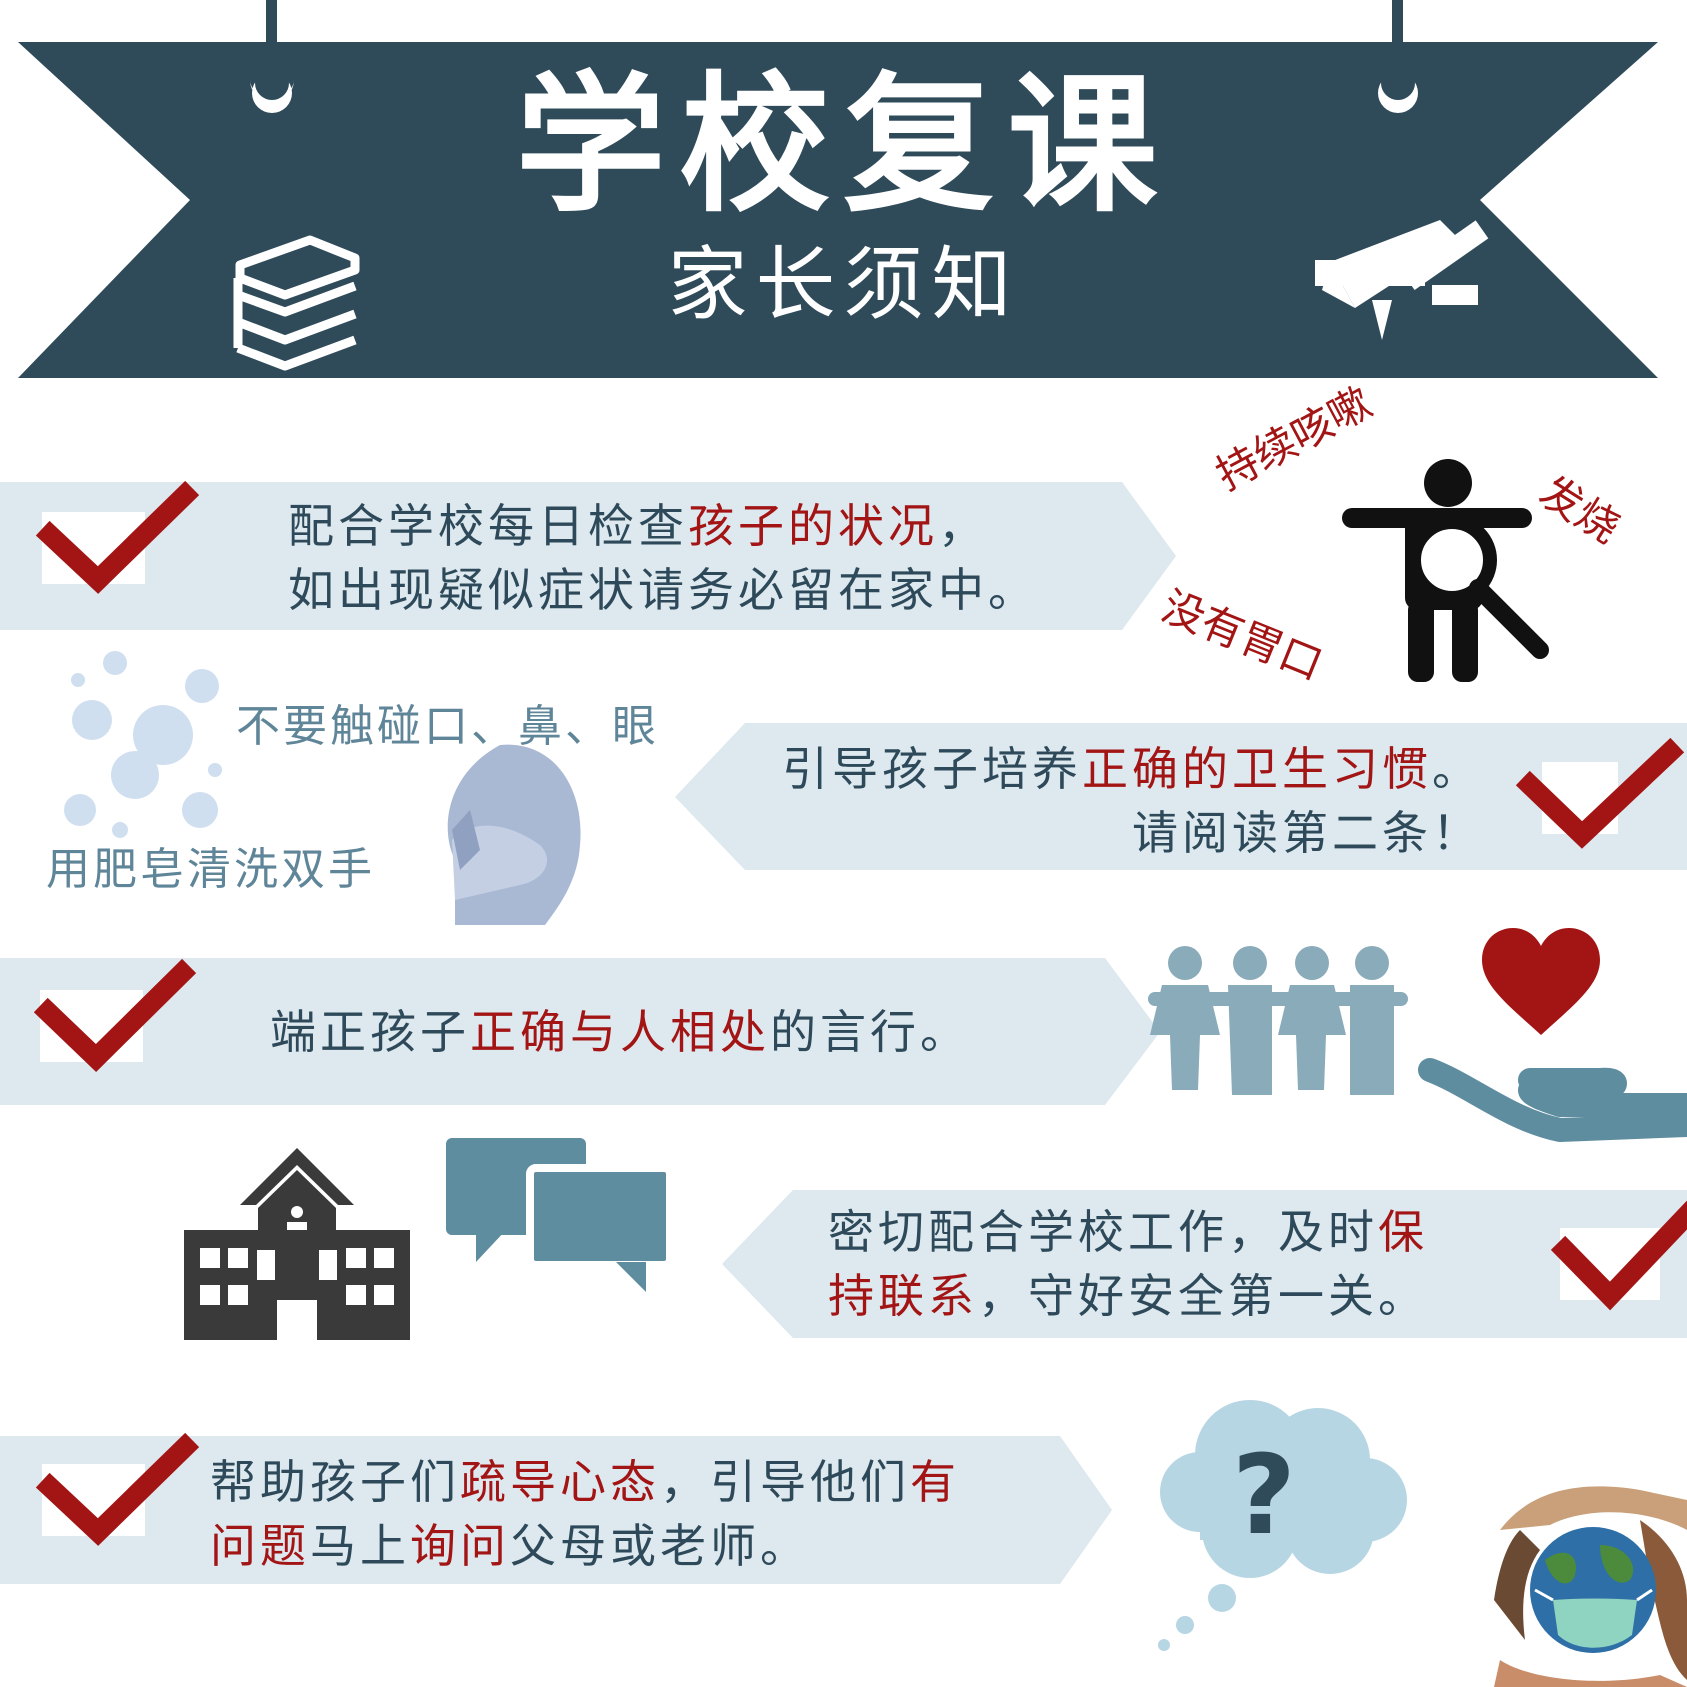 The width and height of the screenshot is (1687, 1687). I want to click on body-text: ，引导他们, so click(785, 1482).